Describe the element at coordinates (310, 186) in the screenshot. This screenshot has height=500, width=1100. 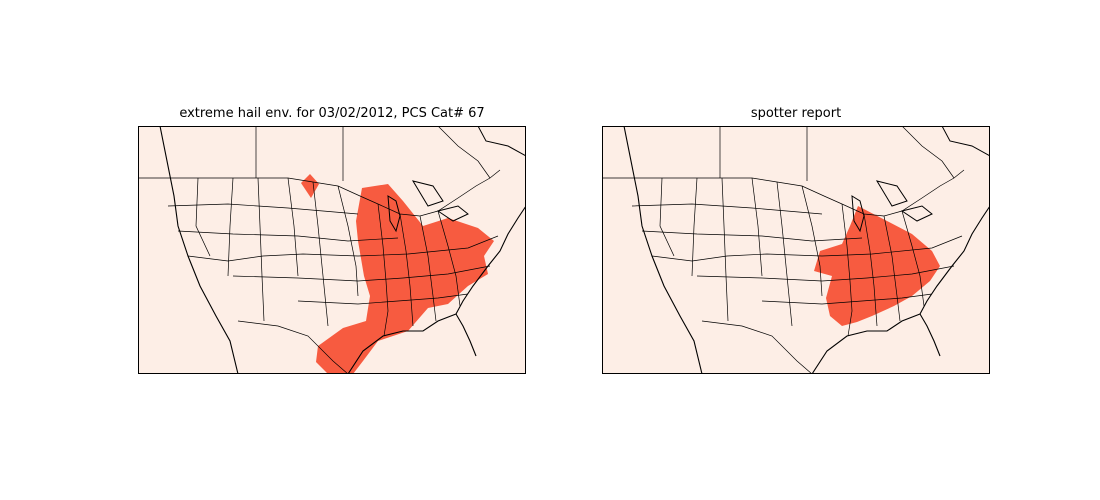
I see `left-hail-region-north` at that location.